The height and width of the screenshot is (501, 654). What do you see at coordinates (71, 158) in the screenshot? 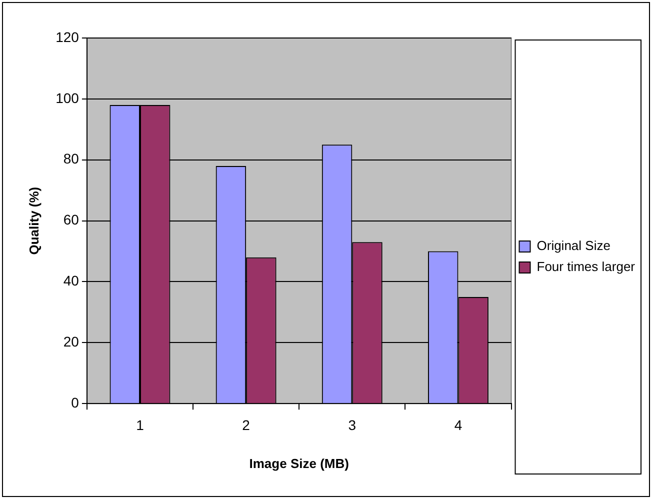
I see `y-tick-label: 80` at bounding box center [71, 158].